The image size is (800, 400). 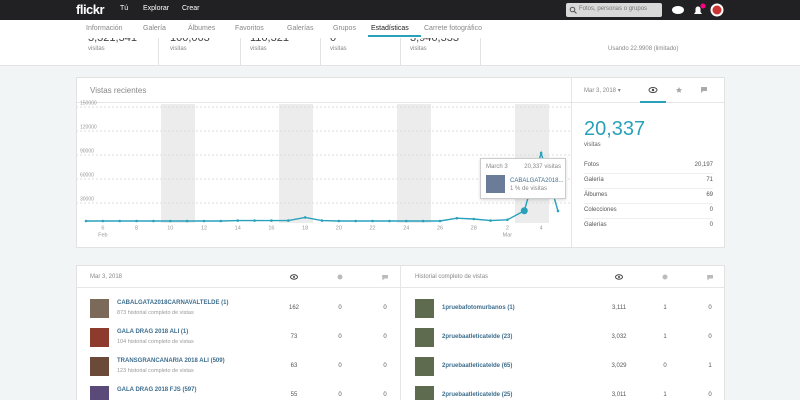 I want to click on top-all-header: Historial completo de vistas, so click(x=452, y=277).